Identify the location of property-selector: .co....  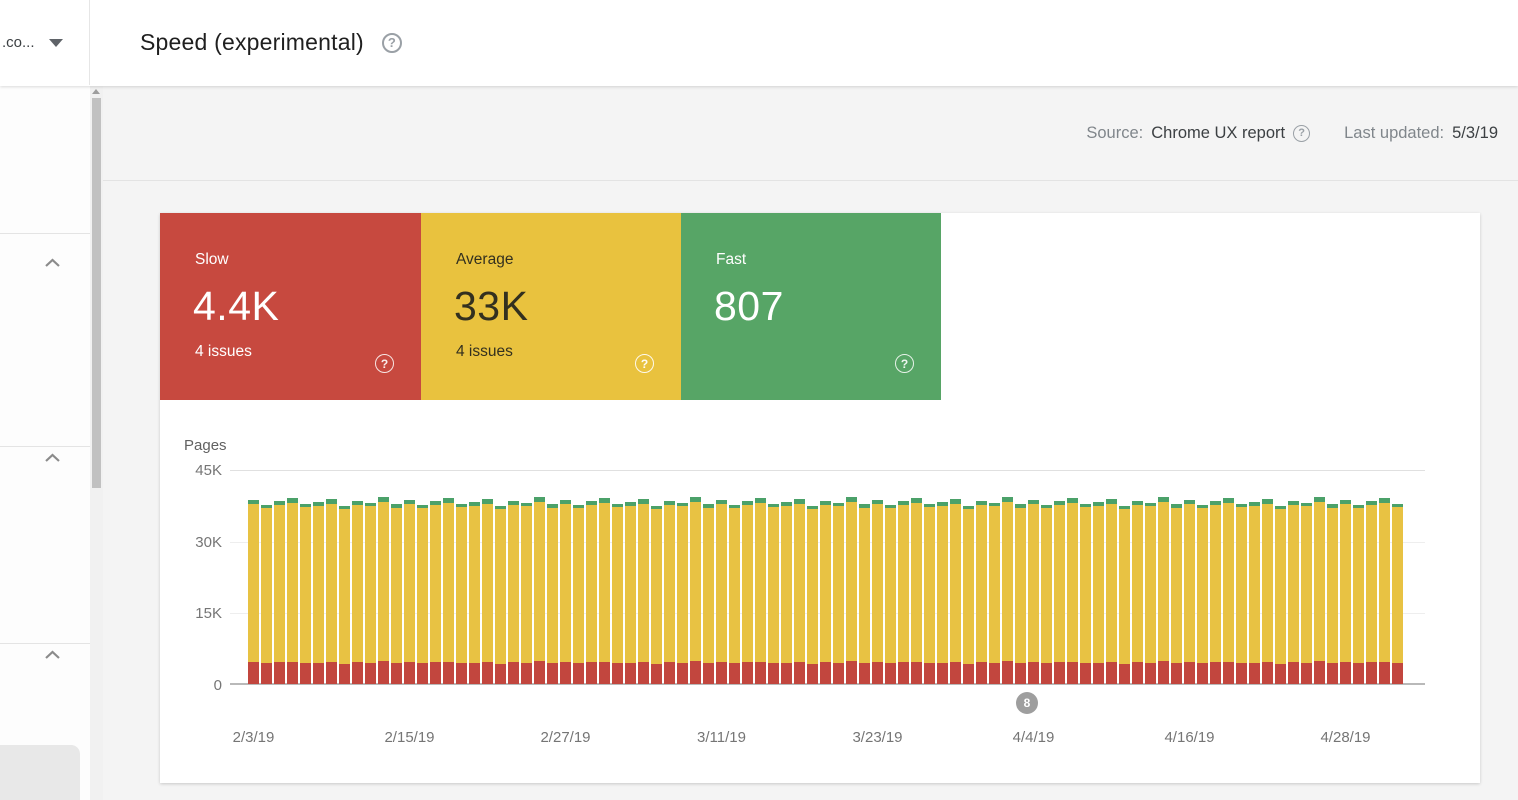
(45, 42).